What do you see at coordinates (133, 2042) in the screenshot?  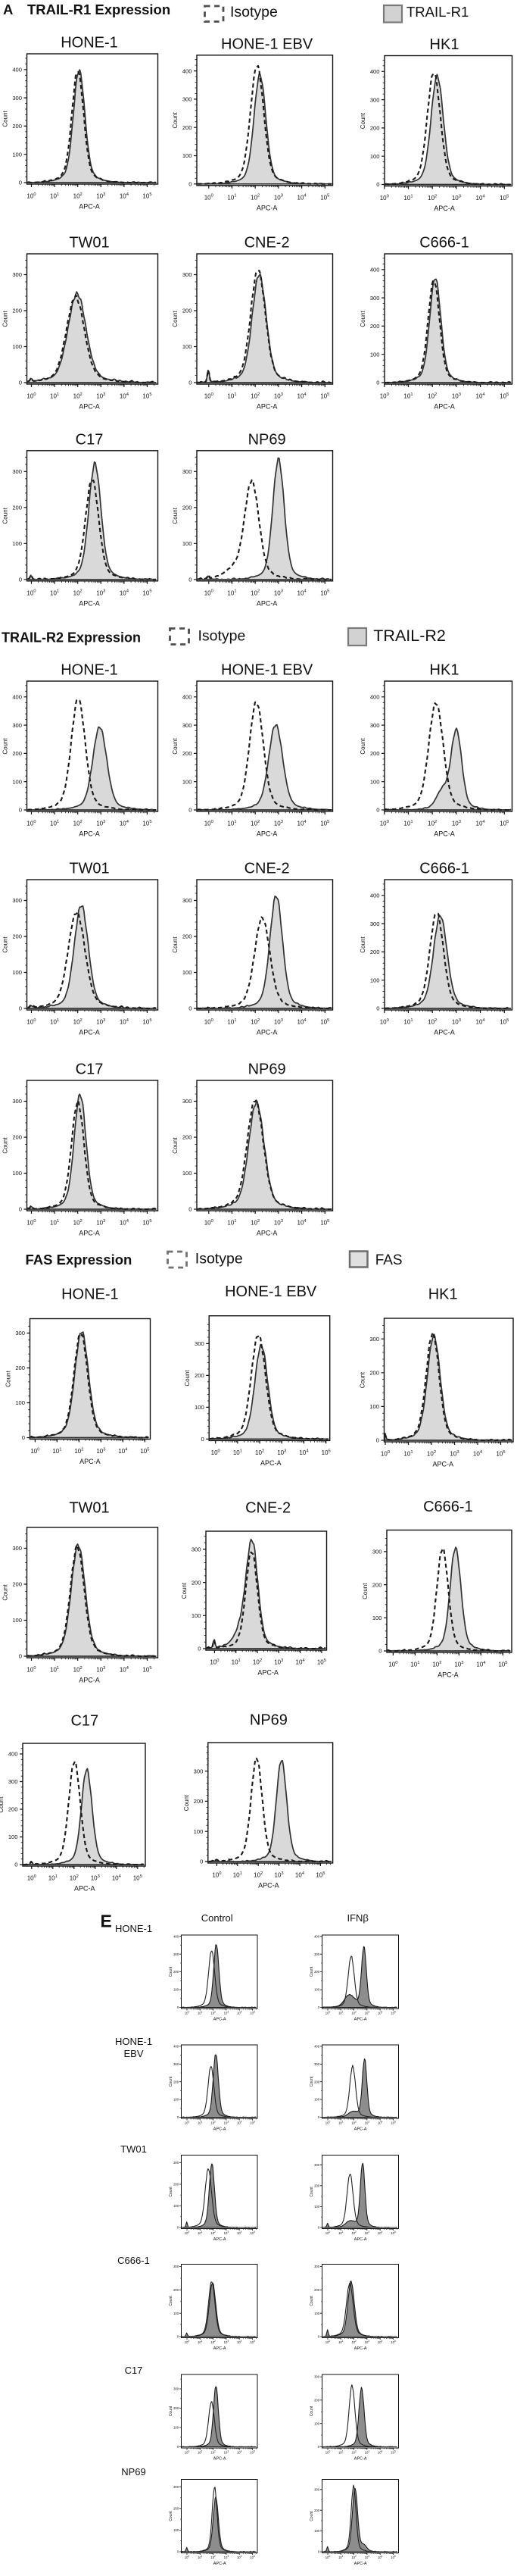 I see `svg-text: HONE-1` at bounding box center [133, 2042].